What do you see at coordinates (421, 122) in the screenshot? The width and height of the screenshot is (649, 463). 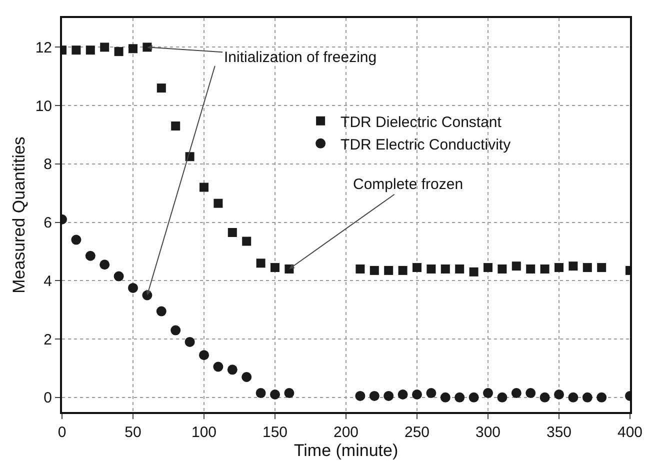 I see `legend-label: TDR Dielectric Constant` at bounding box center [421, 122].